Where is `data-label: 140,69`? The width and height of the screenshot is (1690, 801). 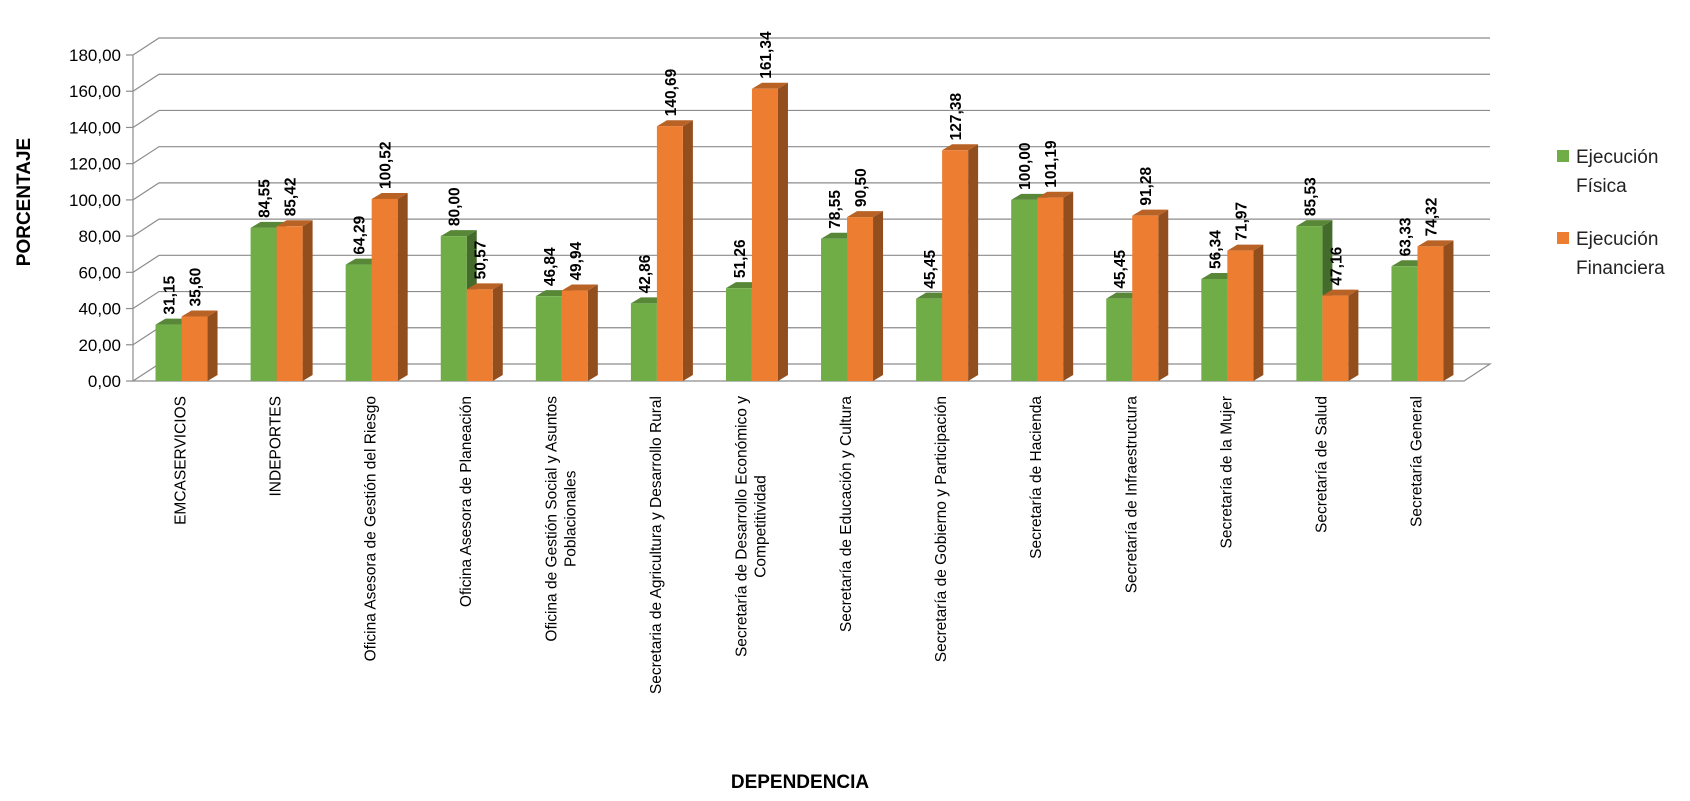 data-label: 140,69 is located at coordinates (671, 92).